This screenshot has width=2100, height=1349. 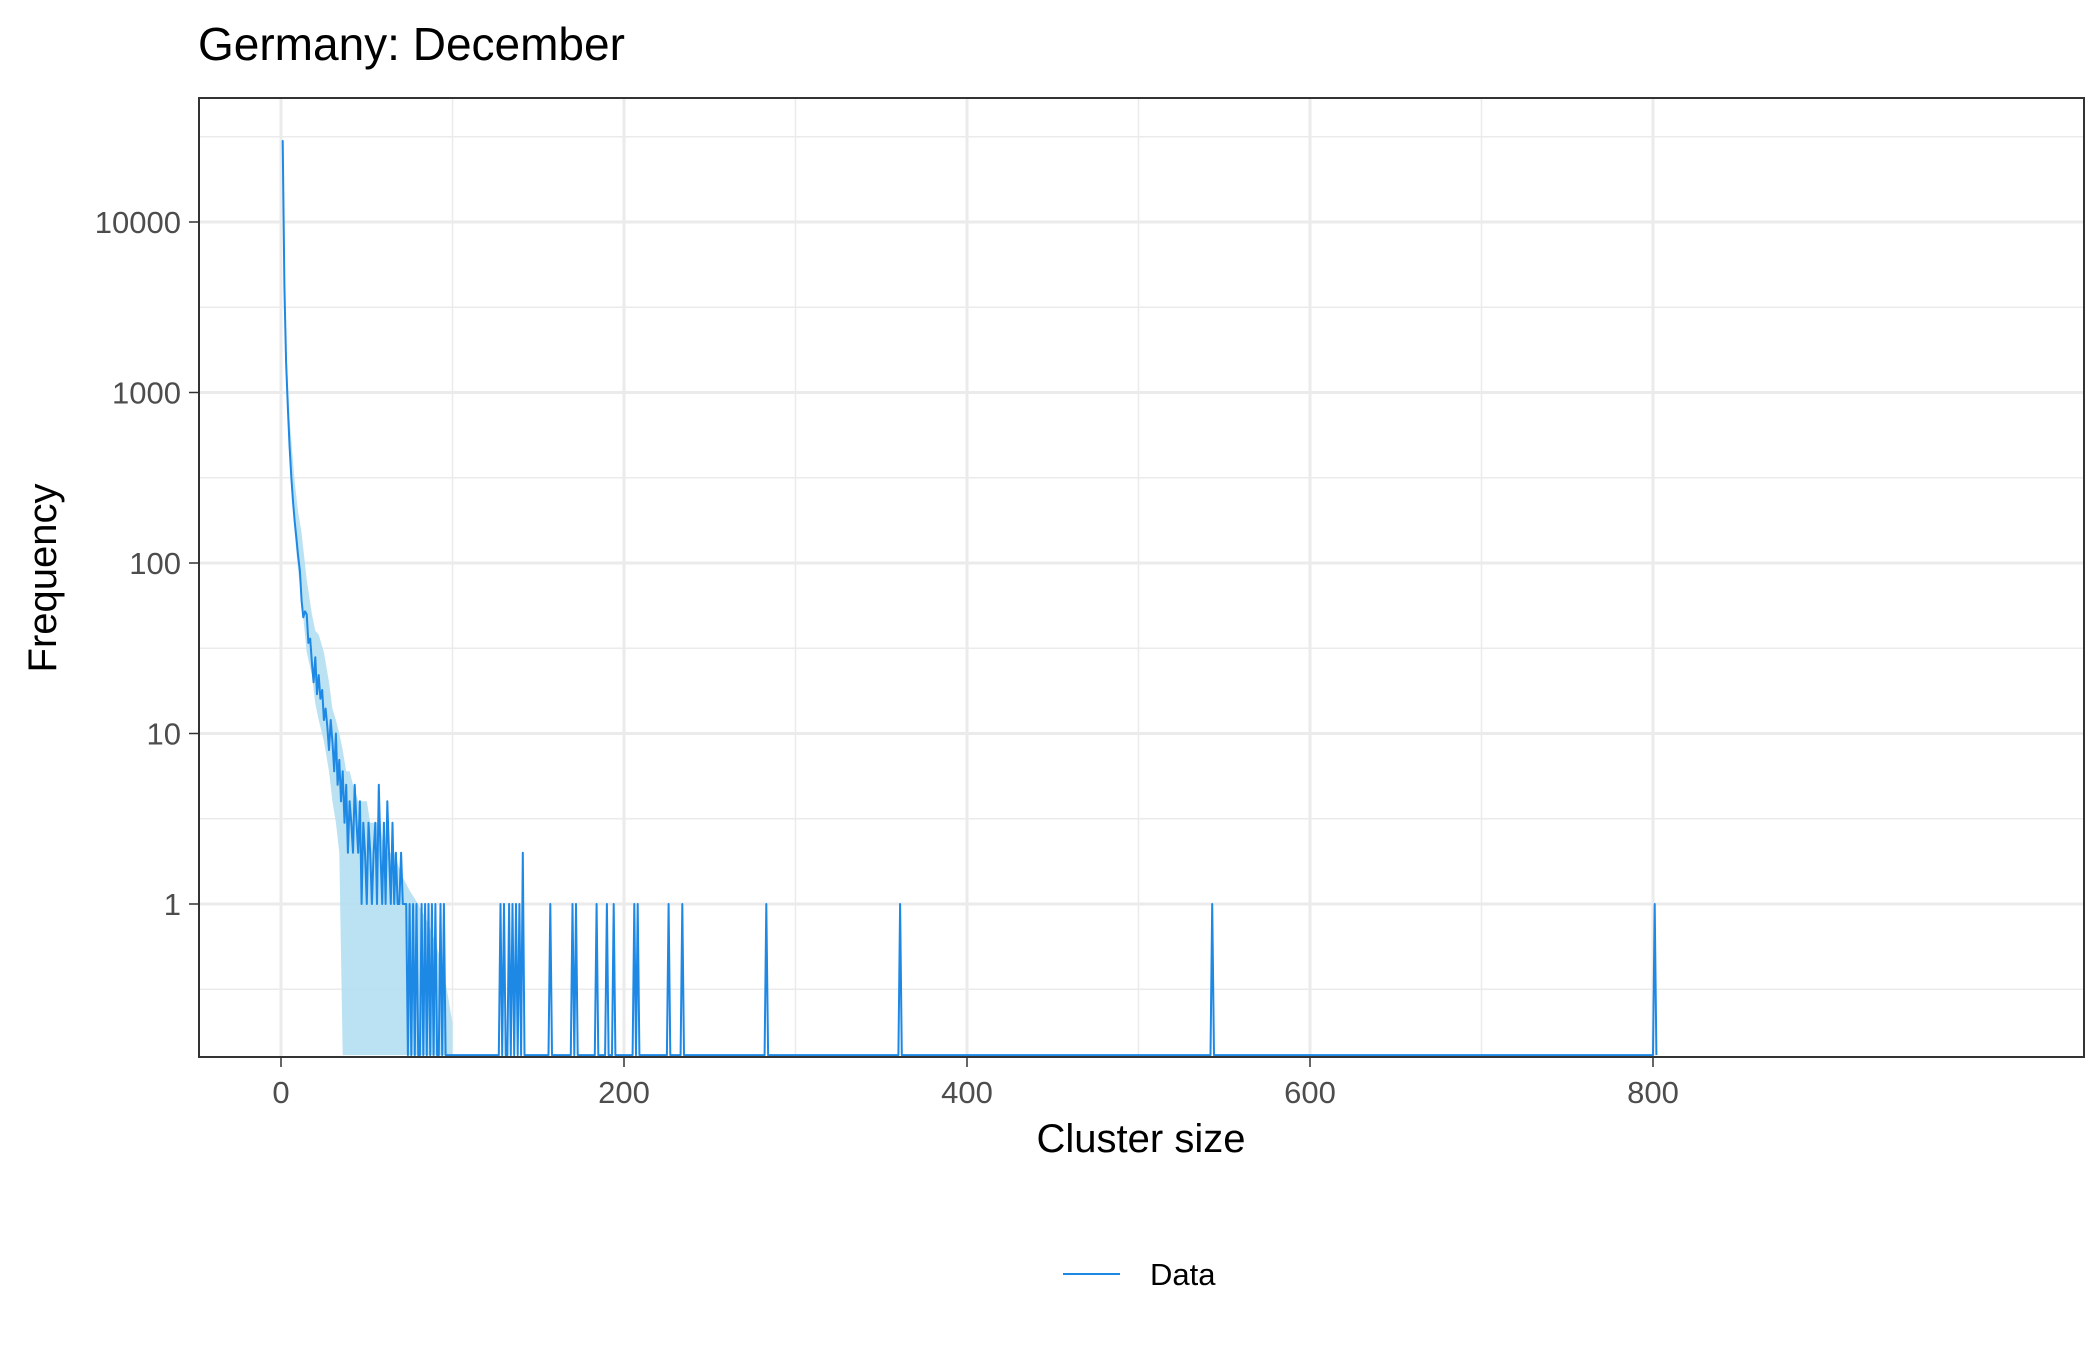 I want to click on legend: Data, so click(x=1139, y=1274).